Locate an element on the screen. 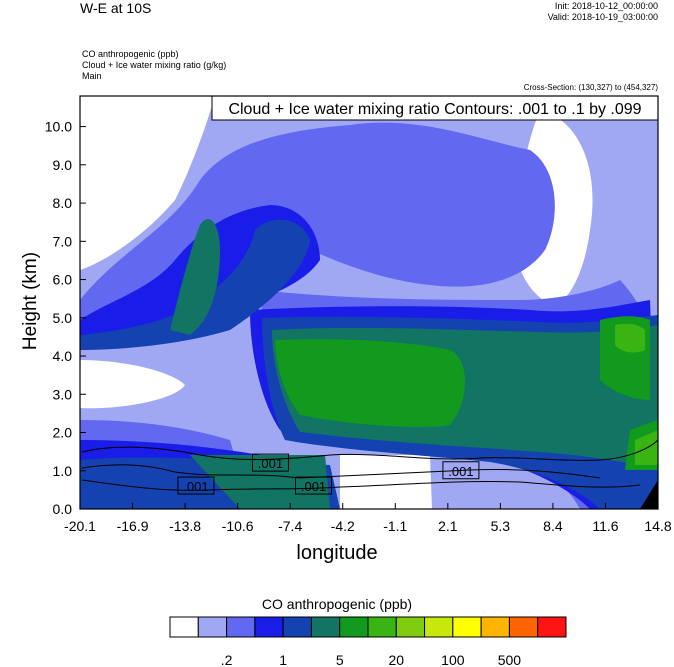 This screenshot has width=674, height=667. terrain is located at coordinates (649, 494).